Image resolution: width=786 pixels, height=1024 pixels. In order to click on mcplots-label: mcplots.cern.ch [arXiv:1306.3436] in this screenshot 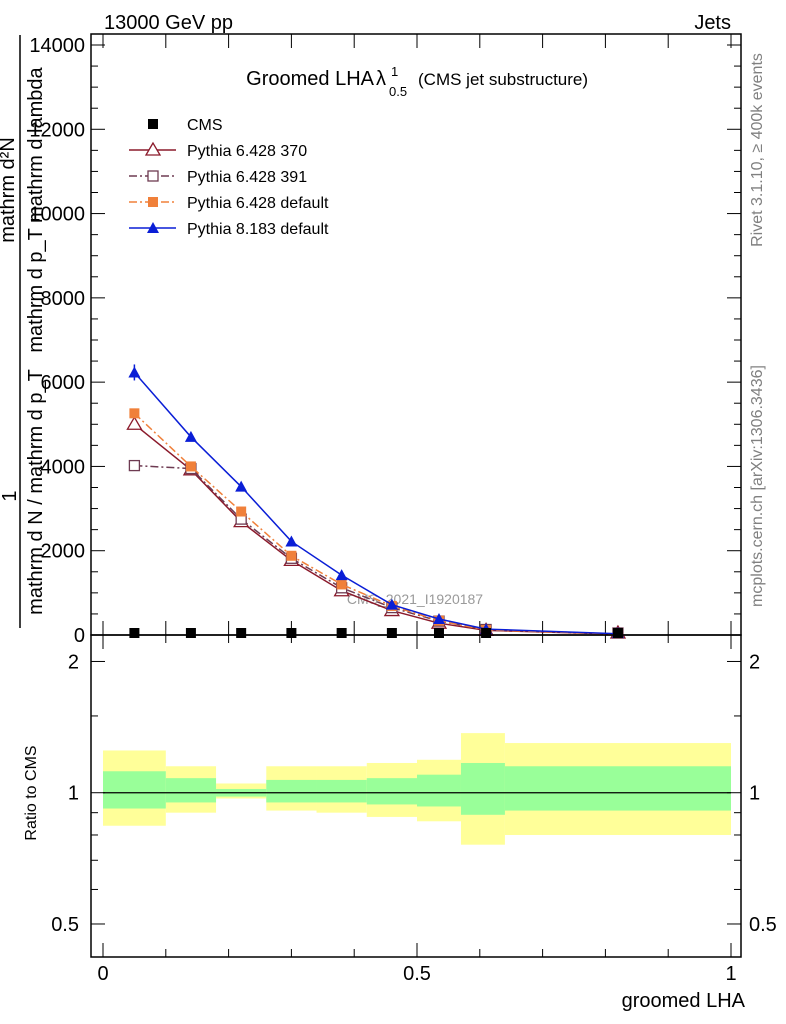, I will do `click(757, 486)`.